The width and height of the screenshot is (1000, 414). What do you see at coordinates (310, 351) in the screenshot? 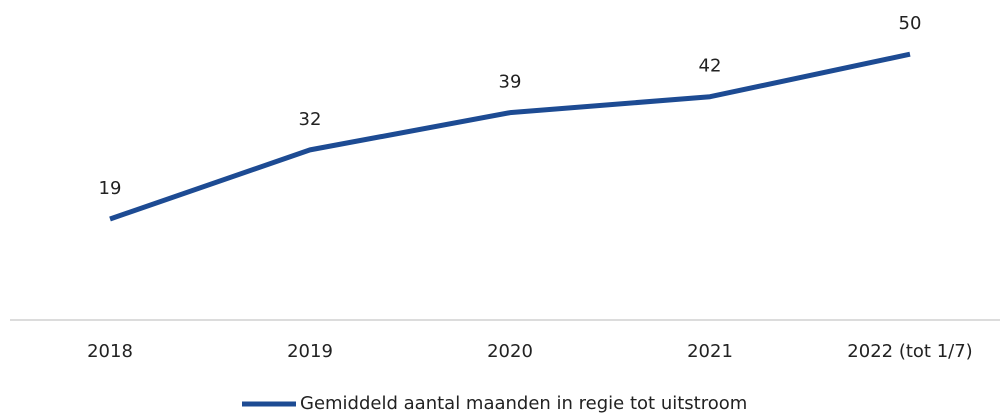
I see `x-tick-label: 2019` at bounding box center [310, 351].